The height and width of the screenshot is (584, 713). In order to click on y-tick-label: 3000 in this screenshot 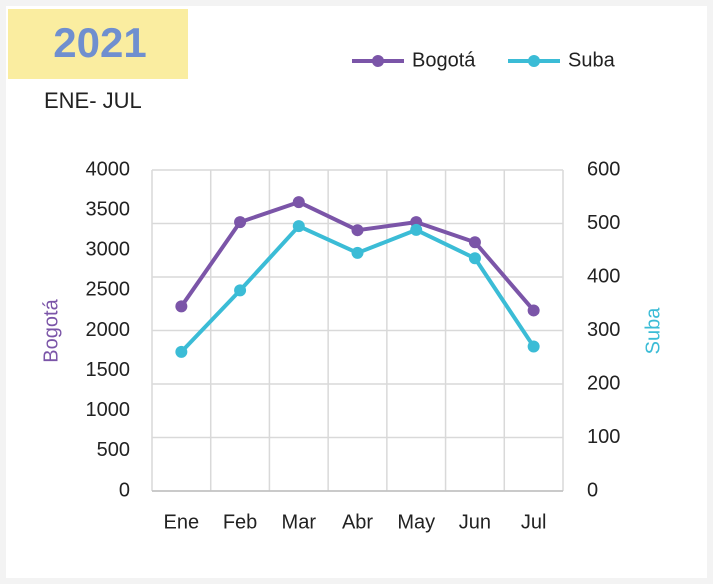, I will do `click(108, 250)`.